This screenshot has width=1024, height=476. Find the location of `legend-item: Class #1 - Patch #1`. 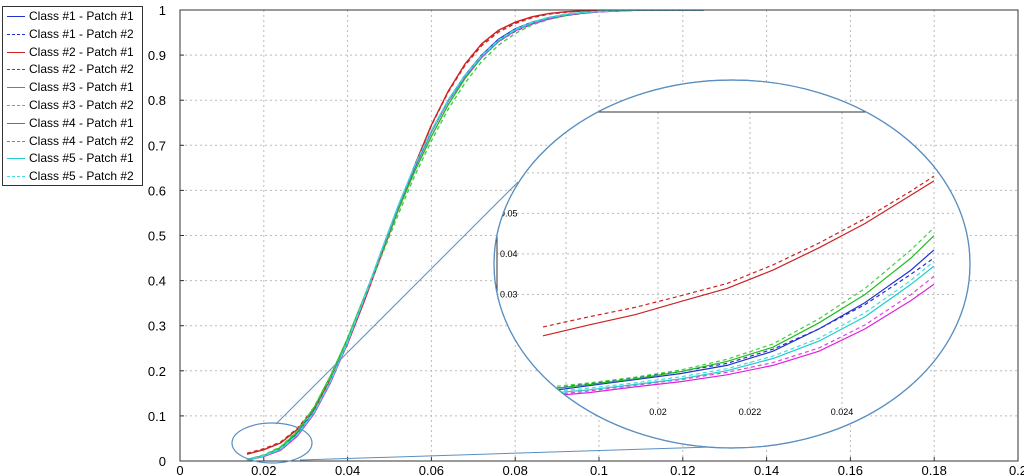

legend-item: Class #1 - Patch #1 is located at coordinates (75, 16).